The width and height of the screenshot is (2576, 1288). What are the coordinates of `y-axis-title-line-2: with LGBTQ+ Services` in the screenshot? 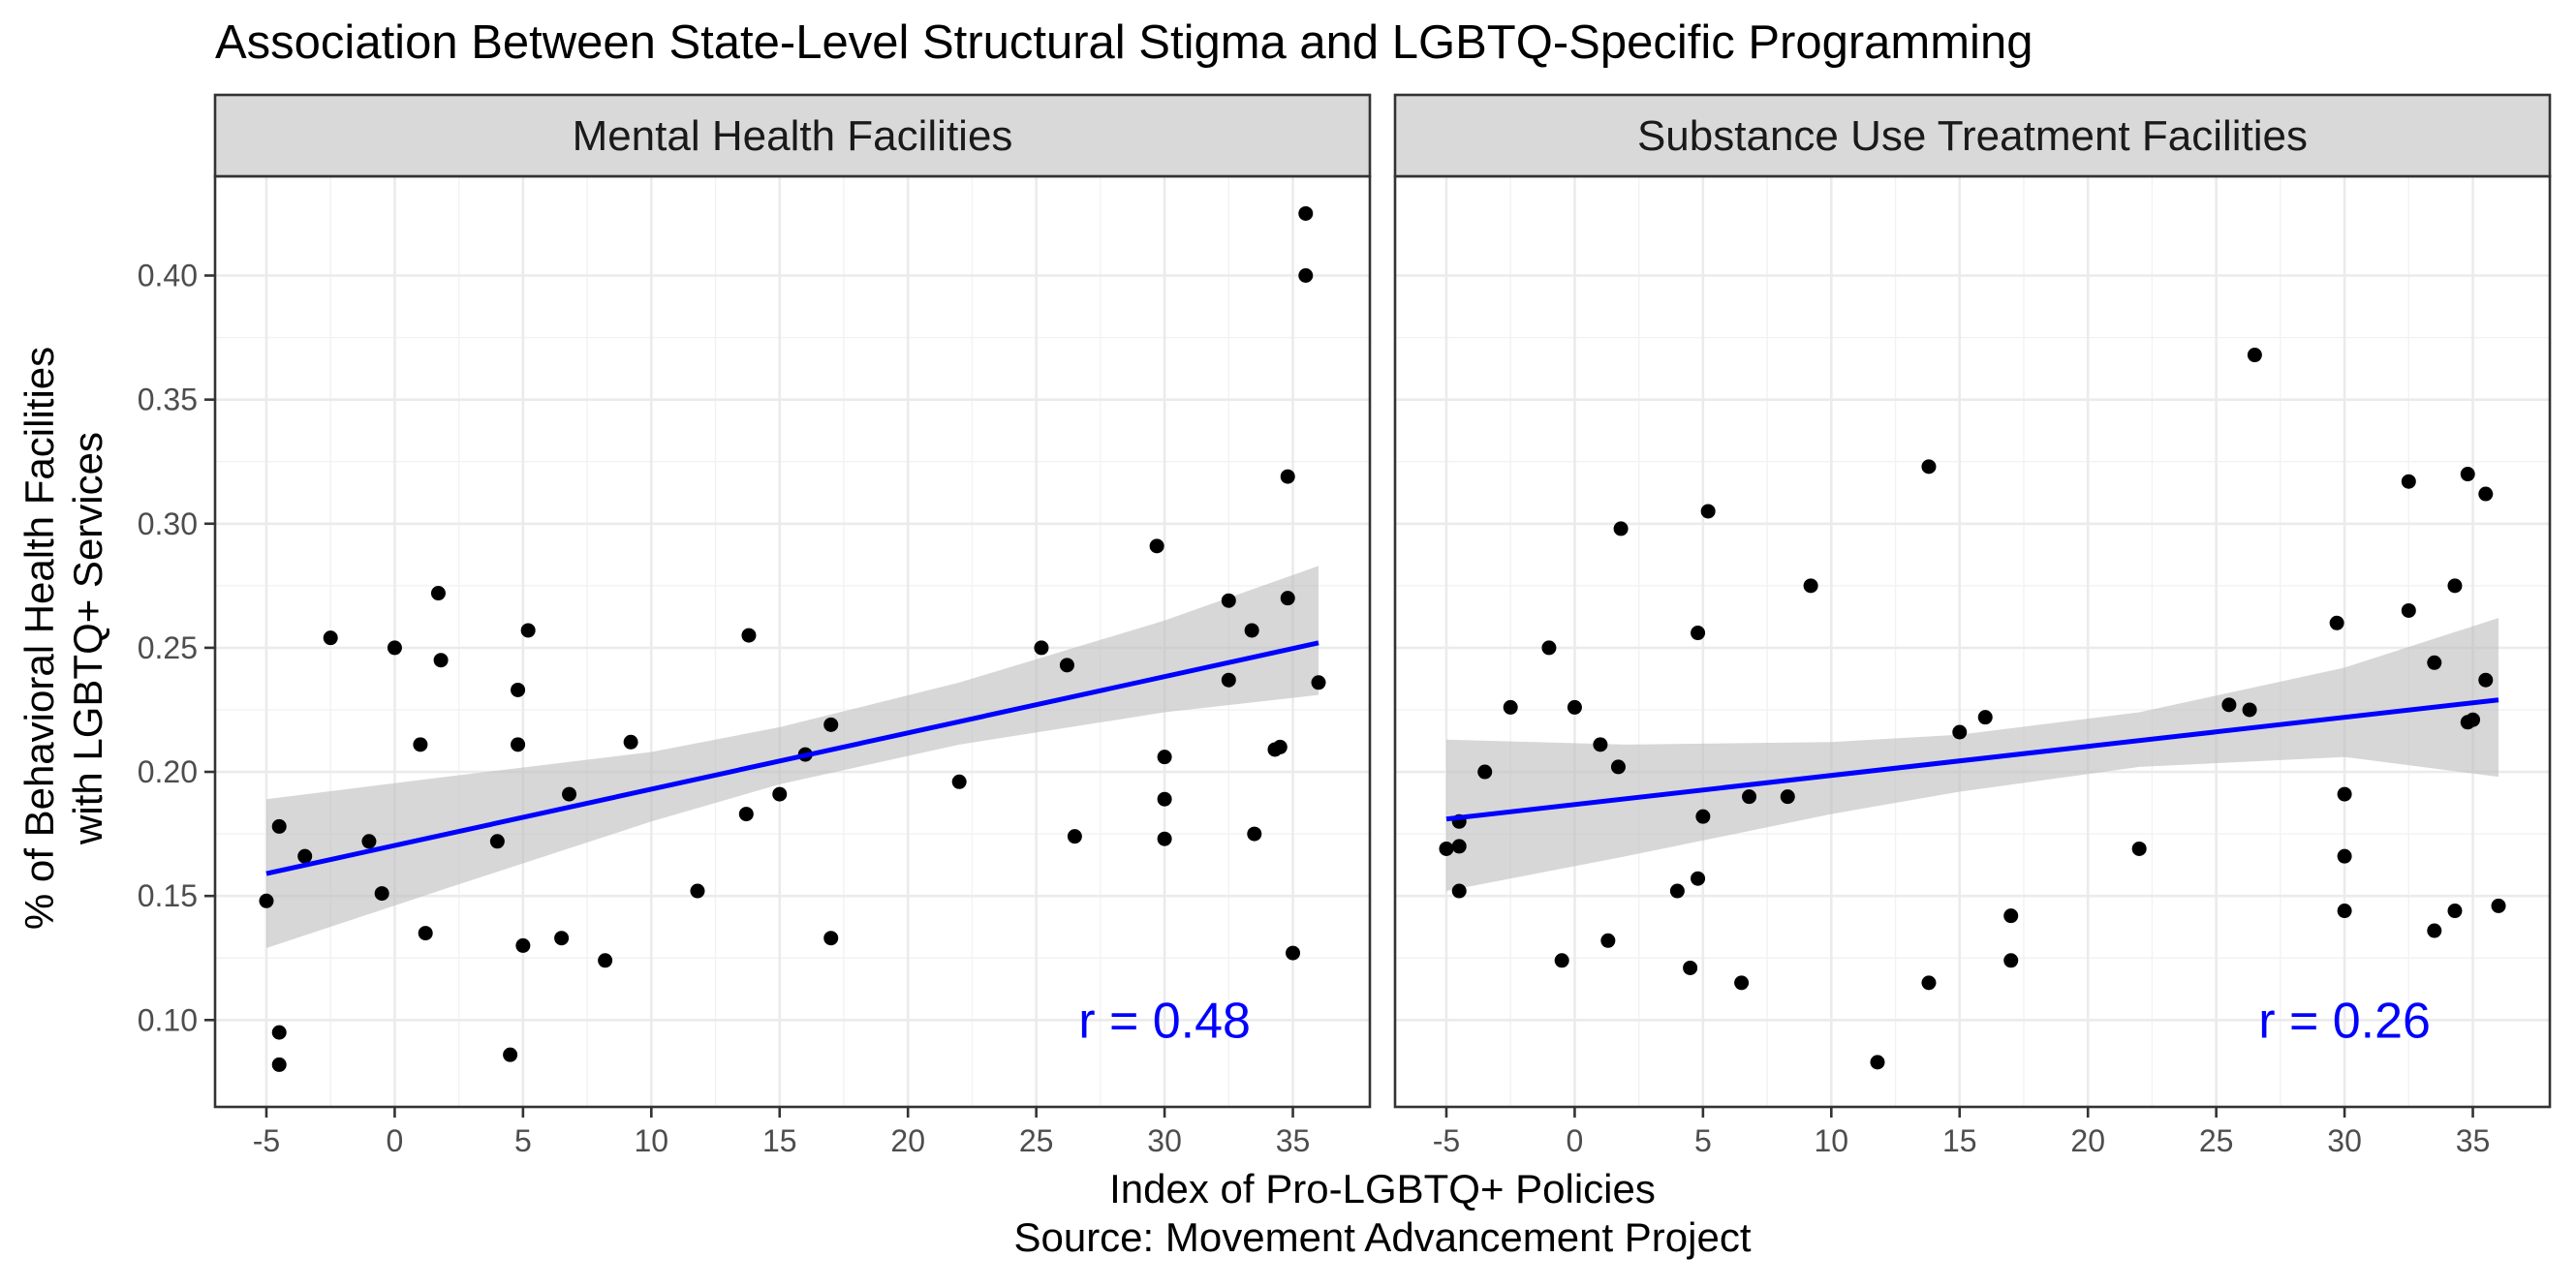 It's located at (87, 638).